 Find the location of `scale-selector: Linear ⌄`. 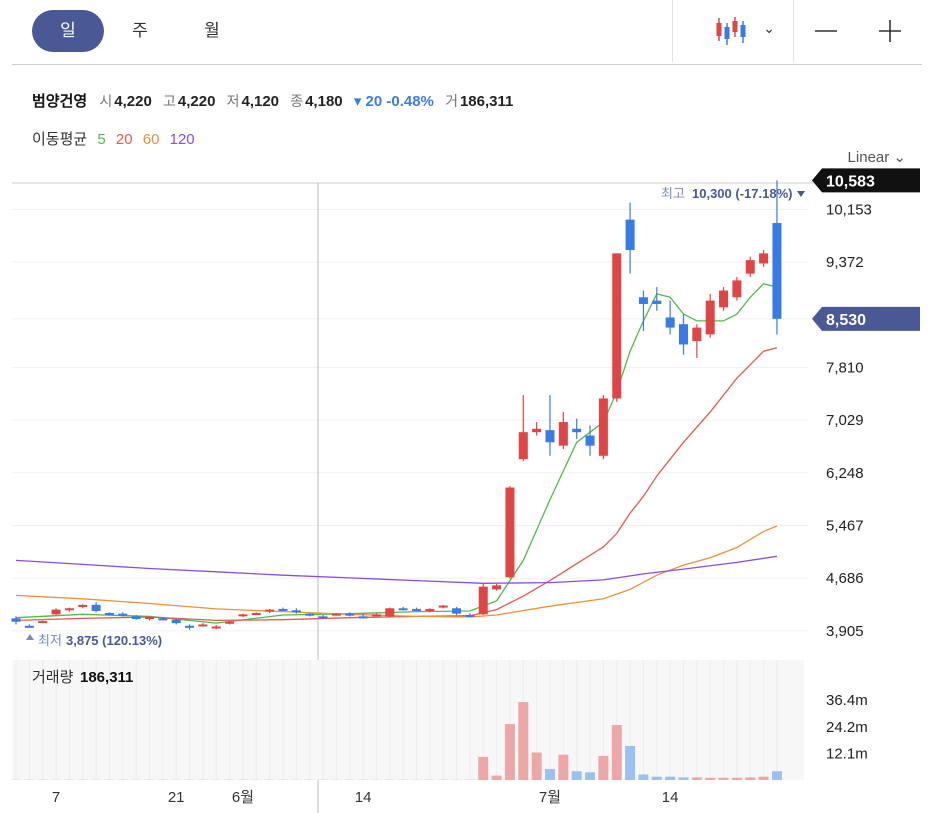

scale-selector: Linear ⌄ is located at coordinates (877, 157).